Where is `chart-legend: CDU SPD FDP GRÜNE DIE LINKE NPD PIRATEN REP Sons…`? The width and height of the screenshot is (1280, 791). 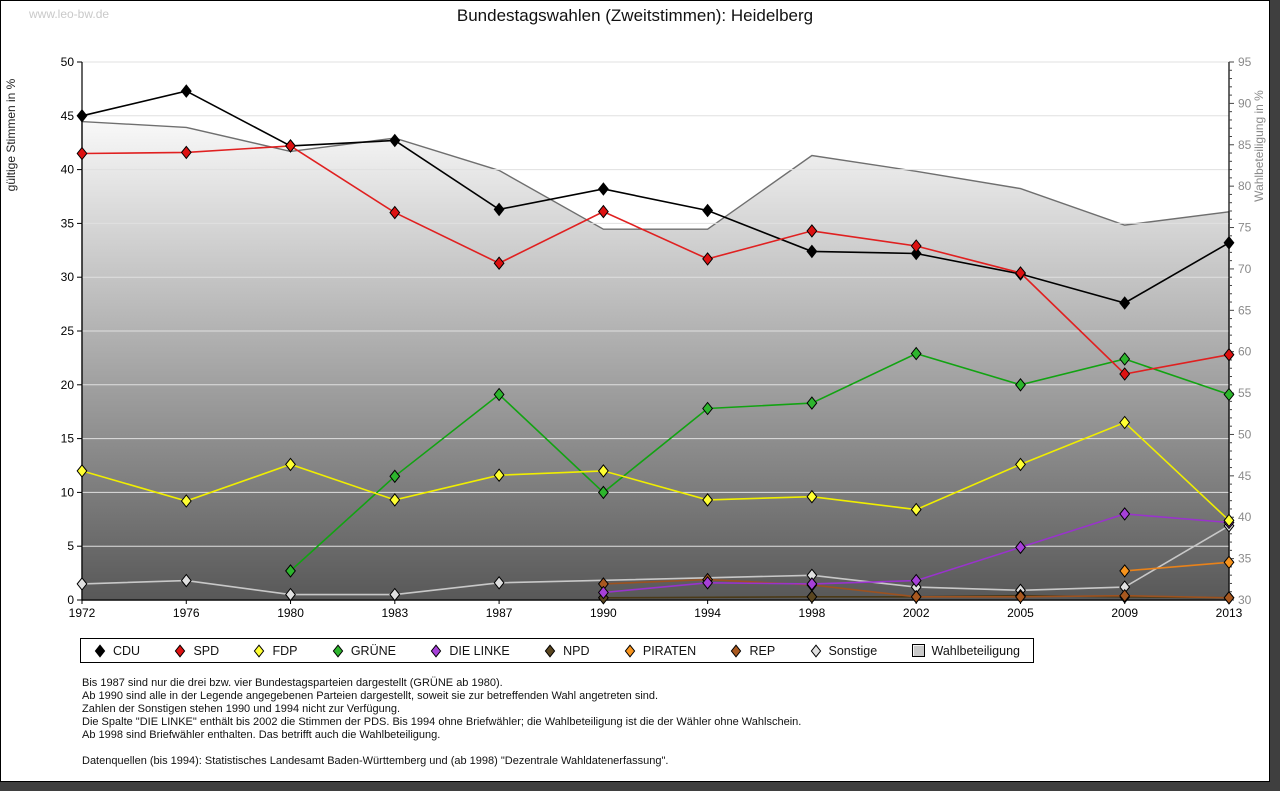
chart-legend: CDU SPD FDP GRÜNE DIE LINKE NPD PIRATEN REP Sons… is located at coordinates (557, 650).